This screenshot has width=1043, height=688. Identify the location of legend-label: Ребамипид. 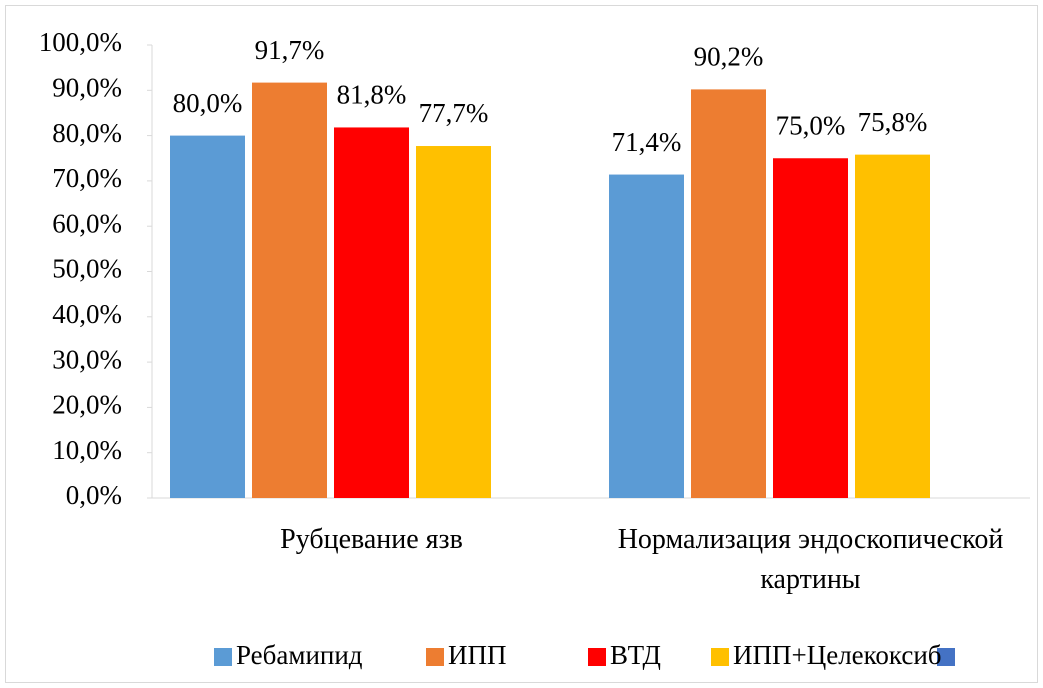
(299, 655).